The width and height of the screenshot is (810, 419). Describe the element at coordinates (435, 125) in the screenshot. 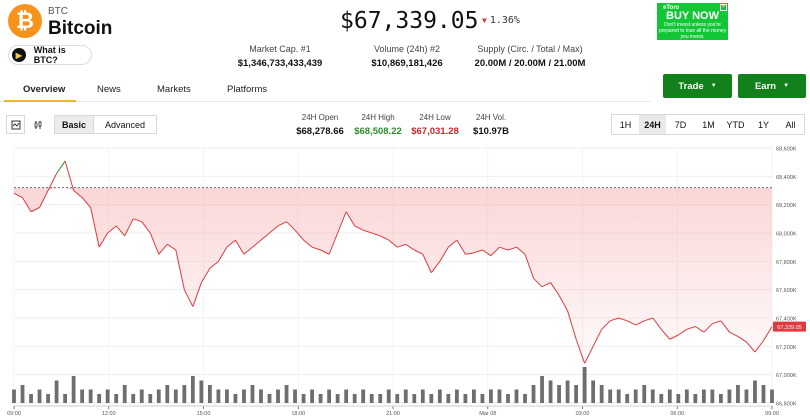

I see `ohlc-low: 24H Low $67,031.28` at that location.